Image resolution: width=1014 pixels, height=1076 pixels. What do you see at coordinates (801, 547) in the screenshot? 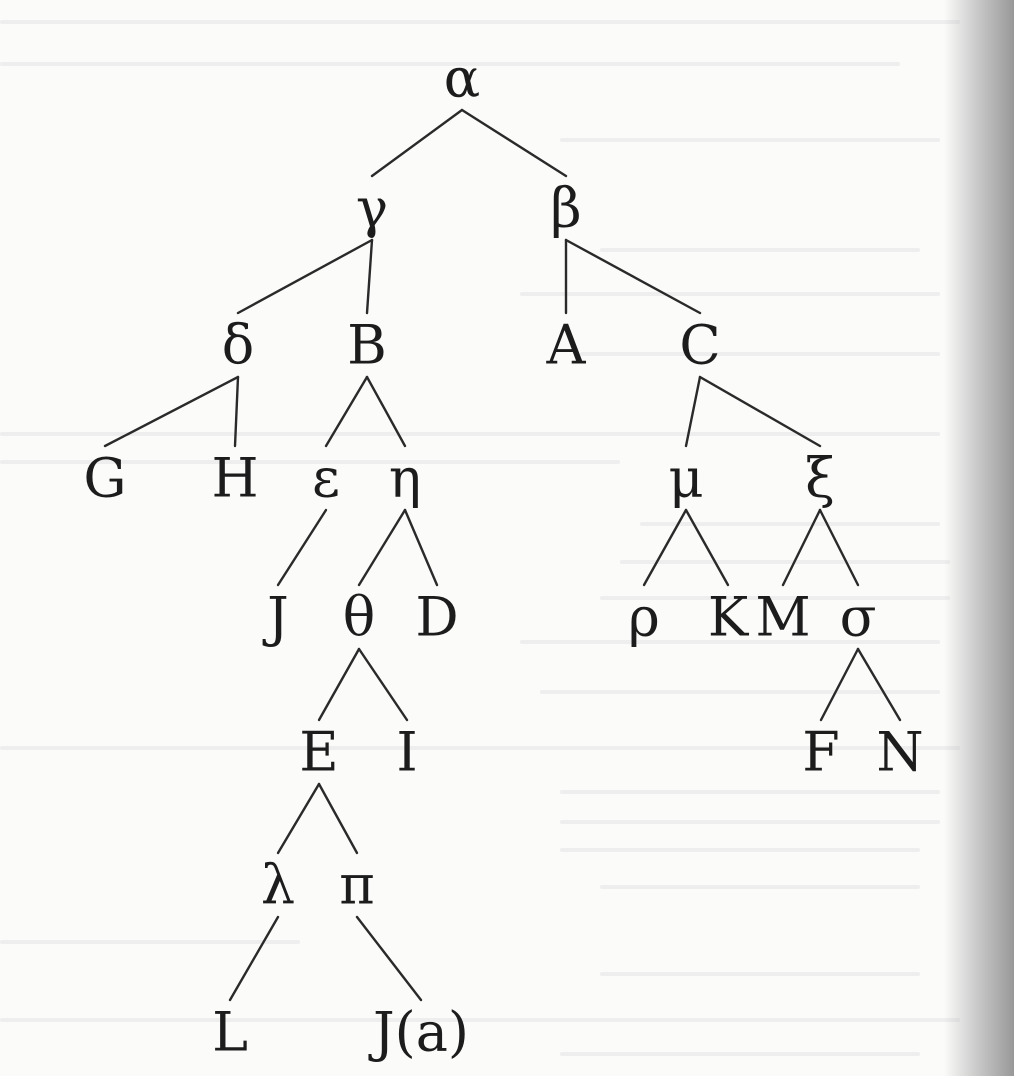
I see `edge-xi-to-M` at bounding box center [801, 547].